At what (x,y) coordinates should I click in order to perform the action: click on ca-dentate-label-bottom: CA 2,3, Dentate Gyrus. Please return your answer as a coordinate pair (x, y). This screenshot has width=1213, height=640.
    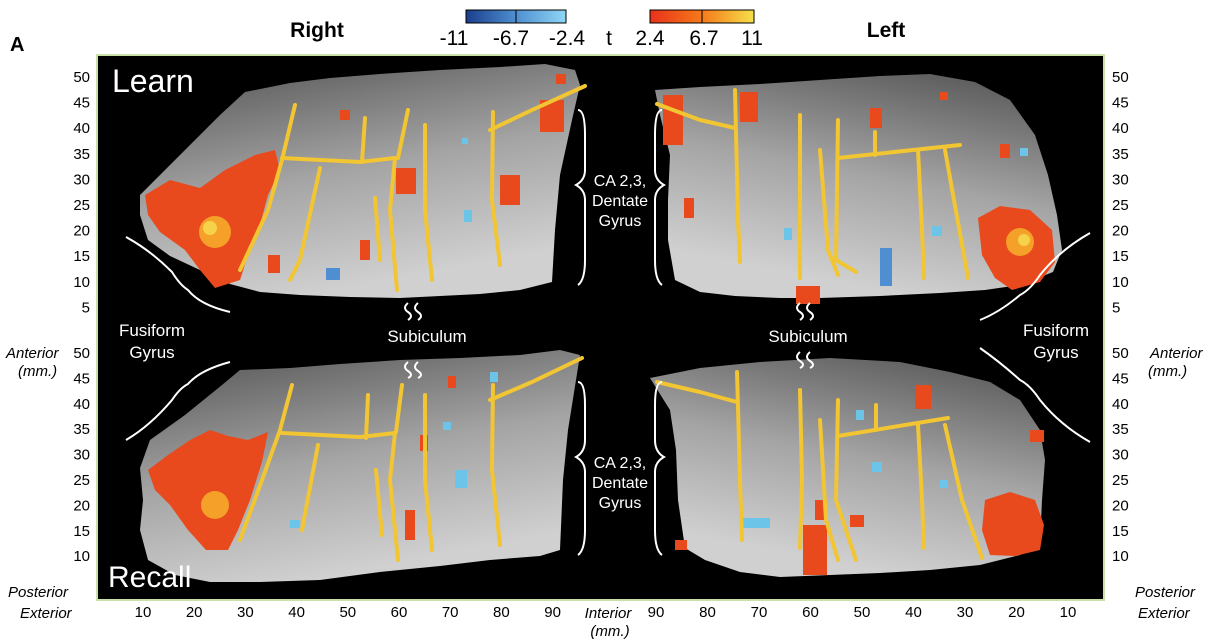
    Looking at the image, I should click on (620, 483).